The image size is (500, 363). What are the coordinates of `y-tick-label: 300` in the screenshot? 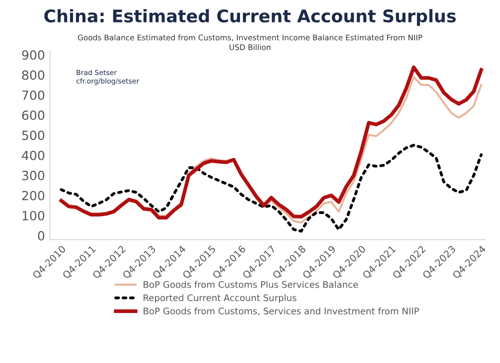 It's located at (33, 175).